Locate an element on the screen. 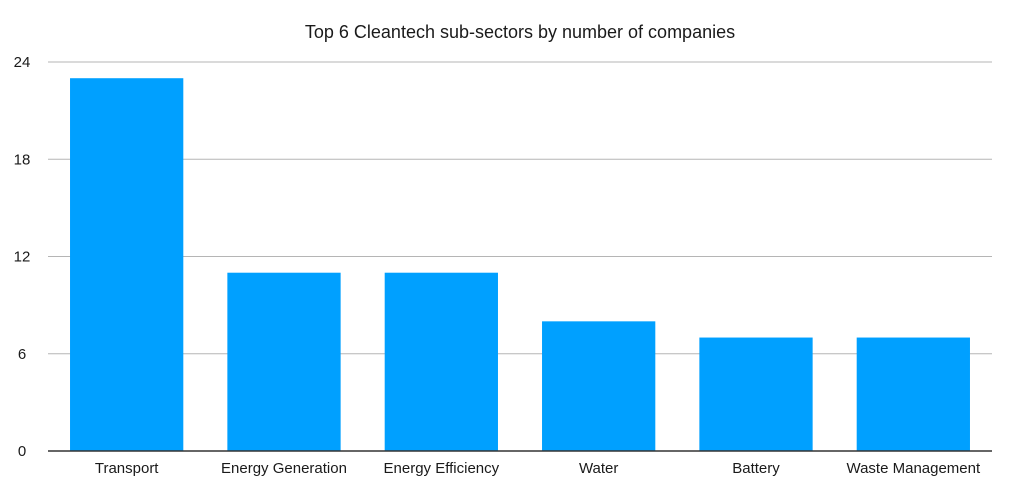  bar-energy-generation is located at coordinates (284, 361).